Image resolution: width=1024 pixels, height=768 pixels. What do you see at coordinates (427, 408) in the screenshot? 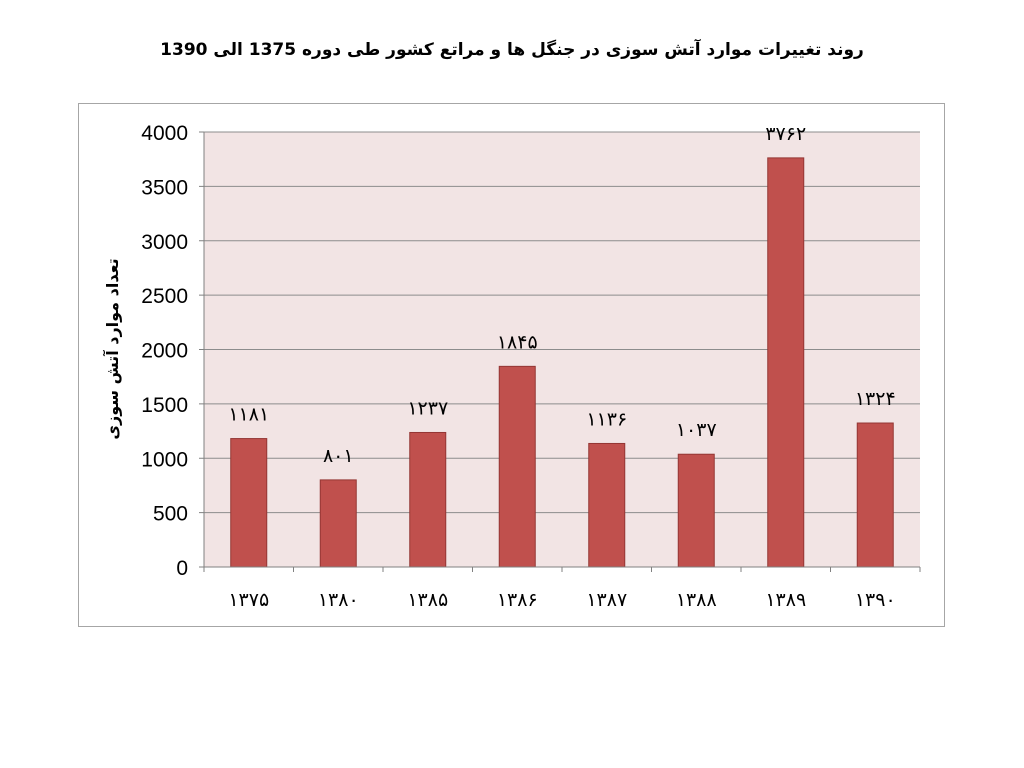
I see `bar-value-label: ۱۲۳۷` at bounding box center [427, 408].